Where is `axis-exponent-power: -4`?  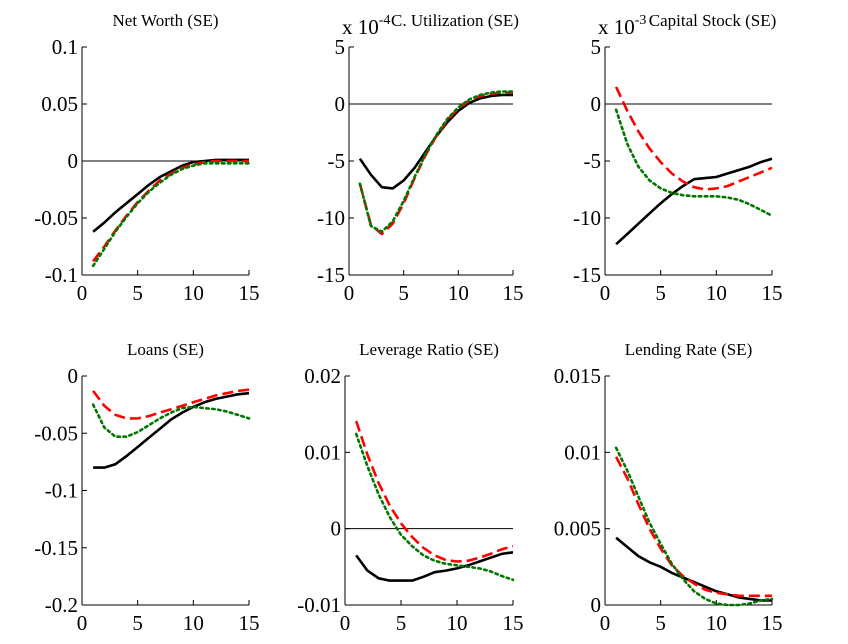
axis-exponent-power: -4 is located at coordinates (385, 20).